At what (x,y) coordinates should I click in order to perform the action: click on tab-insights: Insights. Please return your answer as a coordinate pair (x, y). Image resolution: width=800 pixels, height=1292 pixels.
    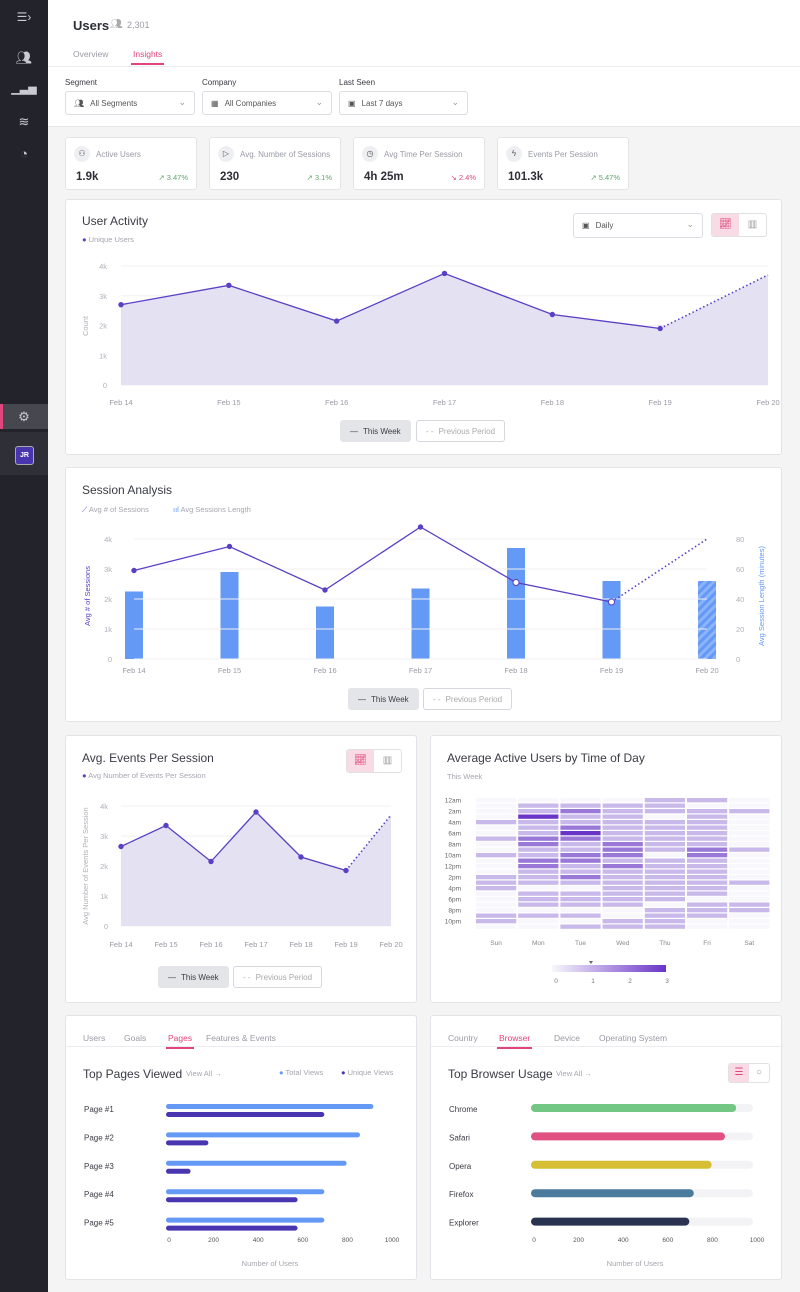
    Looking at the image, I should click on (147, 57).